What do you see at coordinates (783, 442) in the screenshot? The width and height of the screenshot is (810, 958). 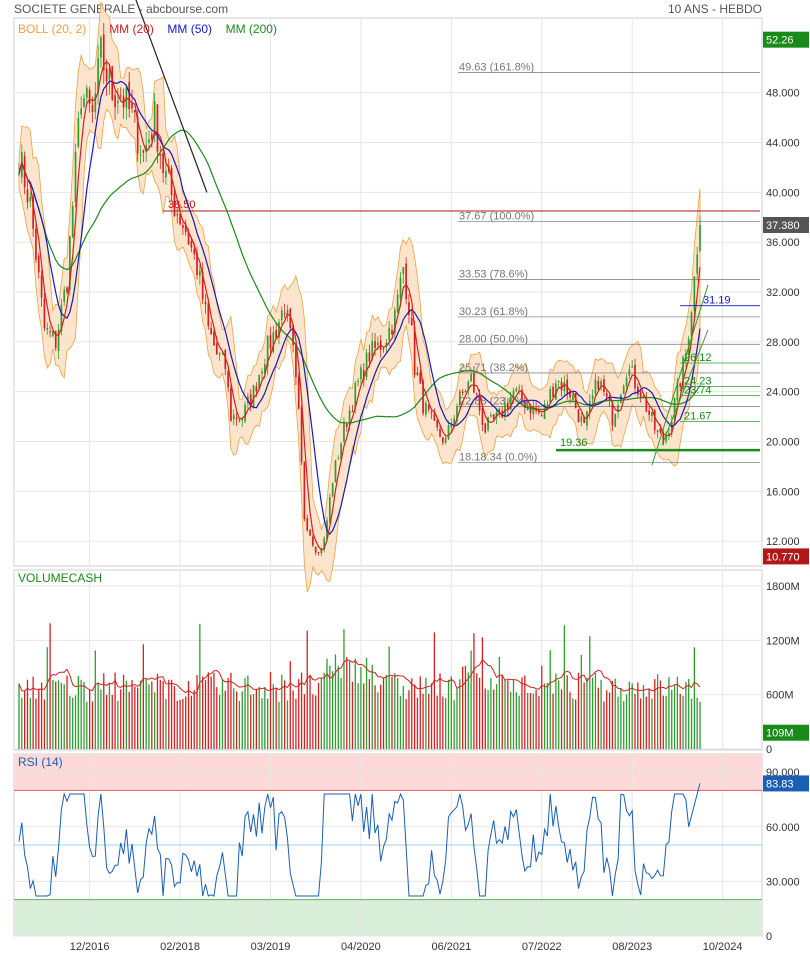 I see `price-tick-label: 20.000` at bounding box center [783, 442].